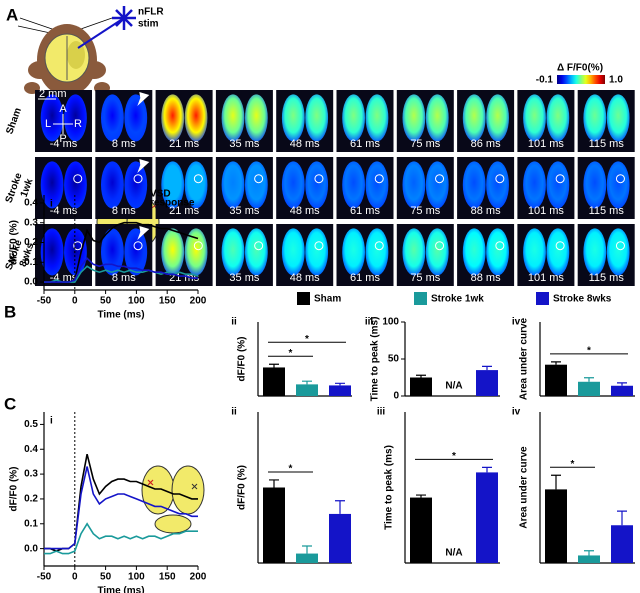 The image size is (640, 593). I want to click on x-tick-label: 50, so click(106, 577).